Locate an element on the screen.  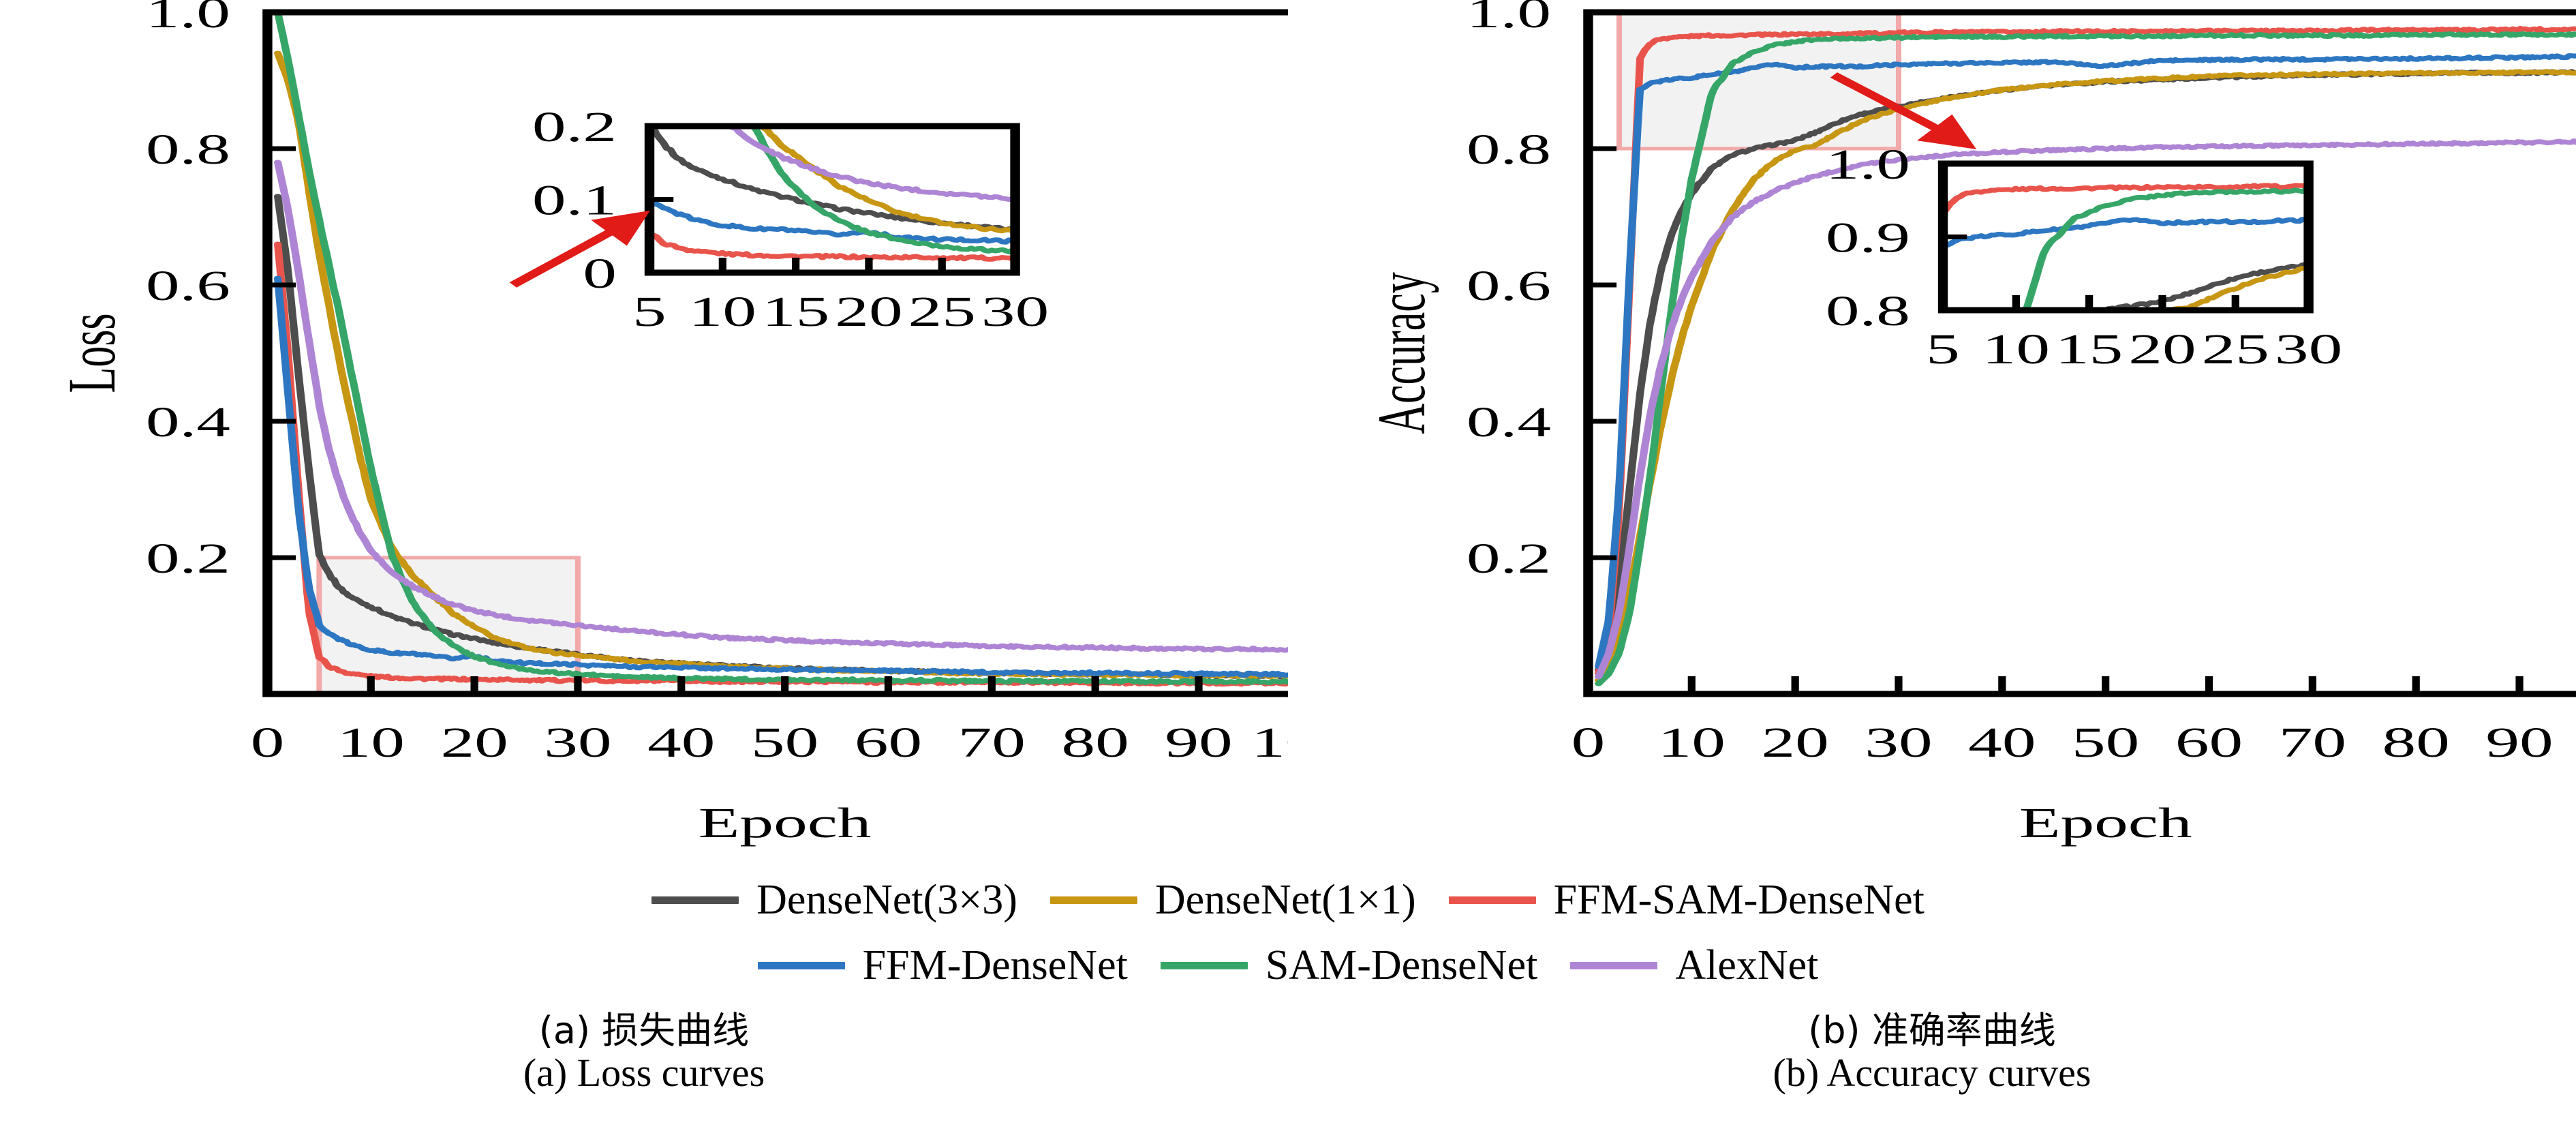
inset-axis-ticks: 5 10 15 20 25 30 0.8 0.9 1.0 is located at coordinates (2084, 257).